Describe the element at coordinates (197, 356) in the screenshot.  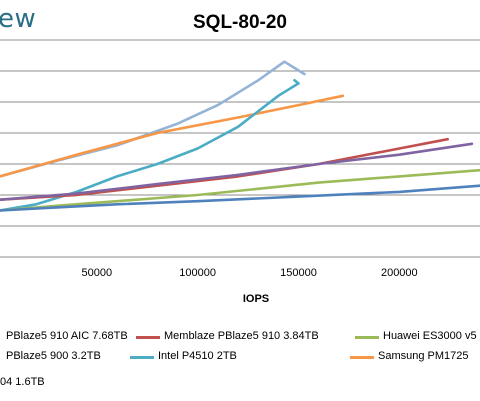
I see `legend-label-4: Intel P4510 2TB` at that location.